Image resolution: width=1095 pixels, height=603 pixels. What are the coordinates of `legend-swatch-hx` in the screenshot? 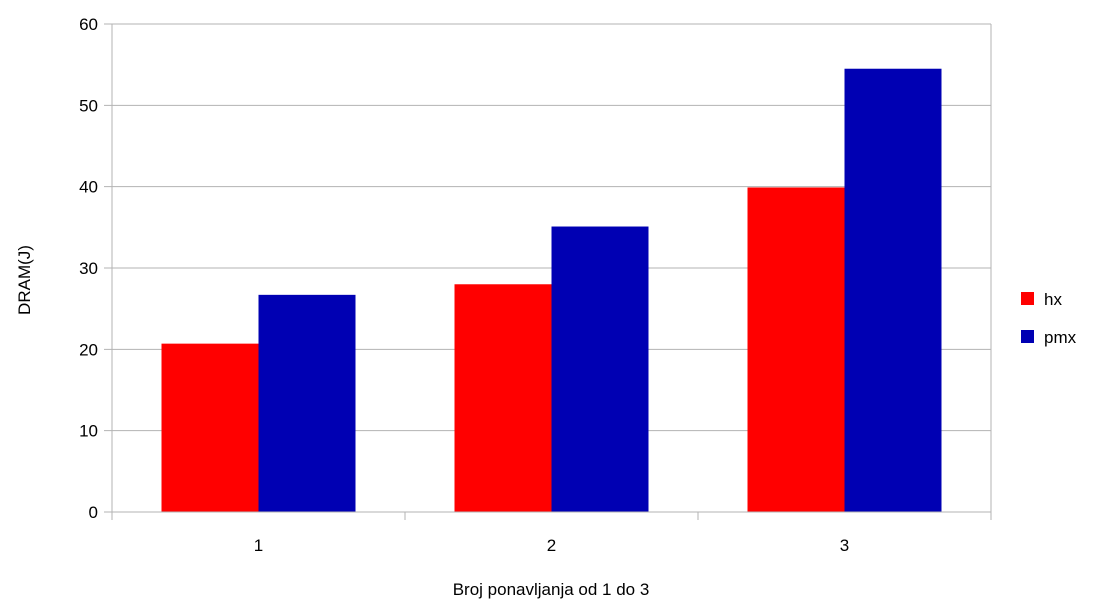 It's located at (1027, 298).